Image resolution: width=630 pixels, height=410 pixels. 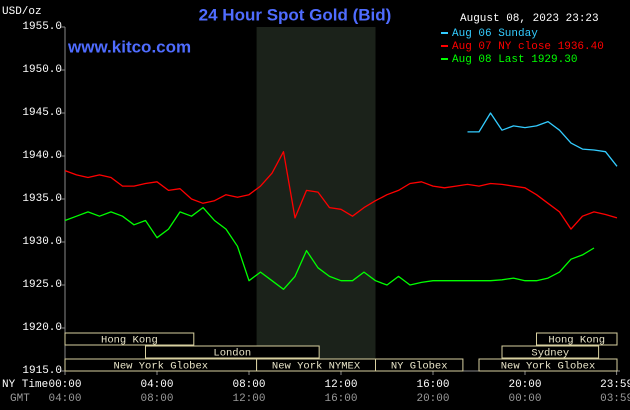 What do you see at coordinates (340, 399) in the screenshot?
I see `x-gmt-label: 16:00` at bounding box center [340, 399].